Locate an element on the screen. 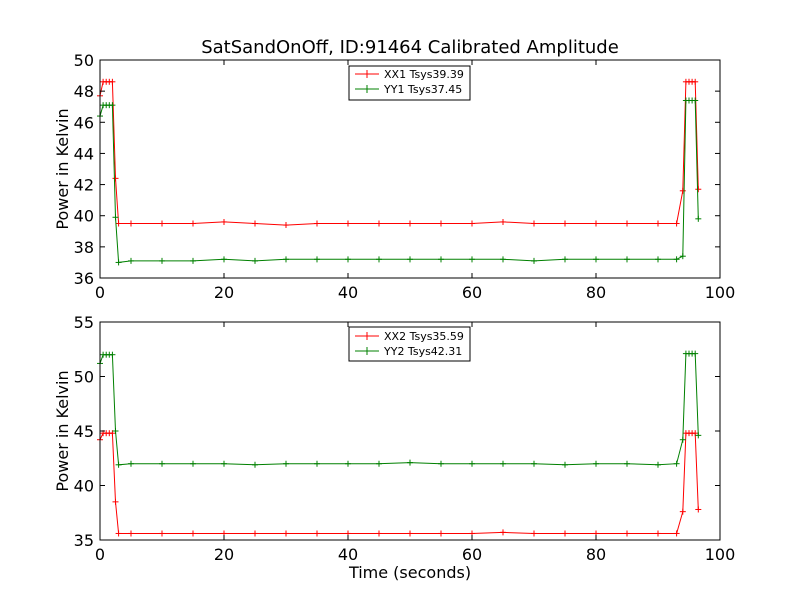 This screenshot has width=800, height=600. legend-label-xx2: XX2 Tsys35.59 is located at coordinates (424, 336).